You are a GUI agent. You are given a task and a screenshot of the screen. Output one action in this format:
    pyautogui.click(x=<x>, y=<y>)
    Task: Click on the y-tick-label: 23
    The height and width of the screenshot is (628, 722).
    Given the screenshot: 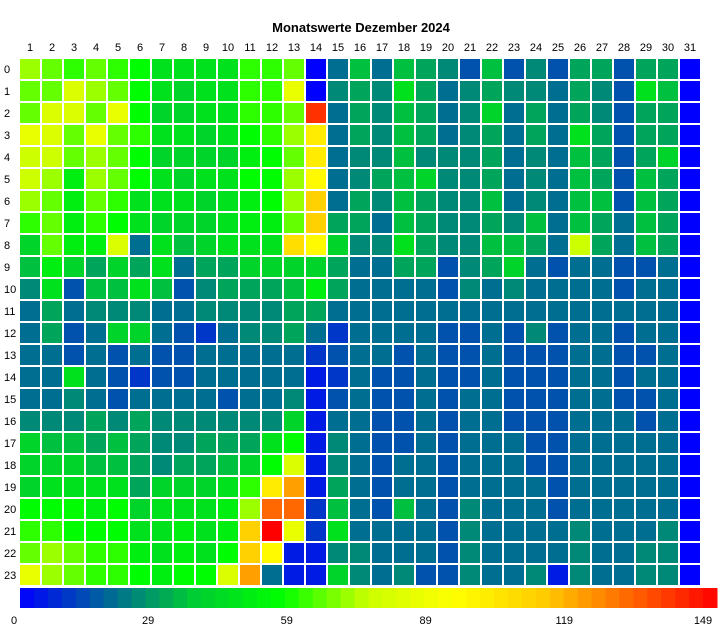 What is the action you would take?
    pyautogui.click(x=10, y=576)
    